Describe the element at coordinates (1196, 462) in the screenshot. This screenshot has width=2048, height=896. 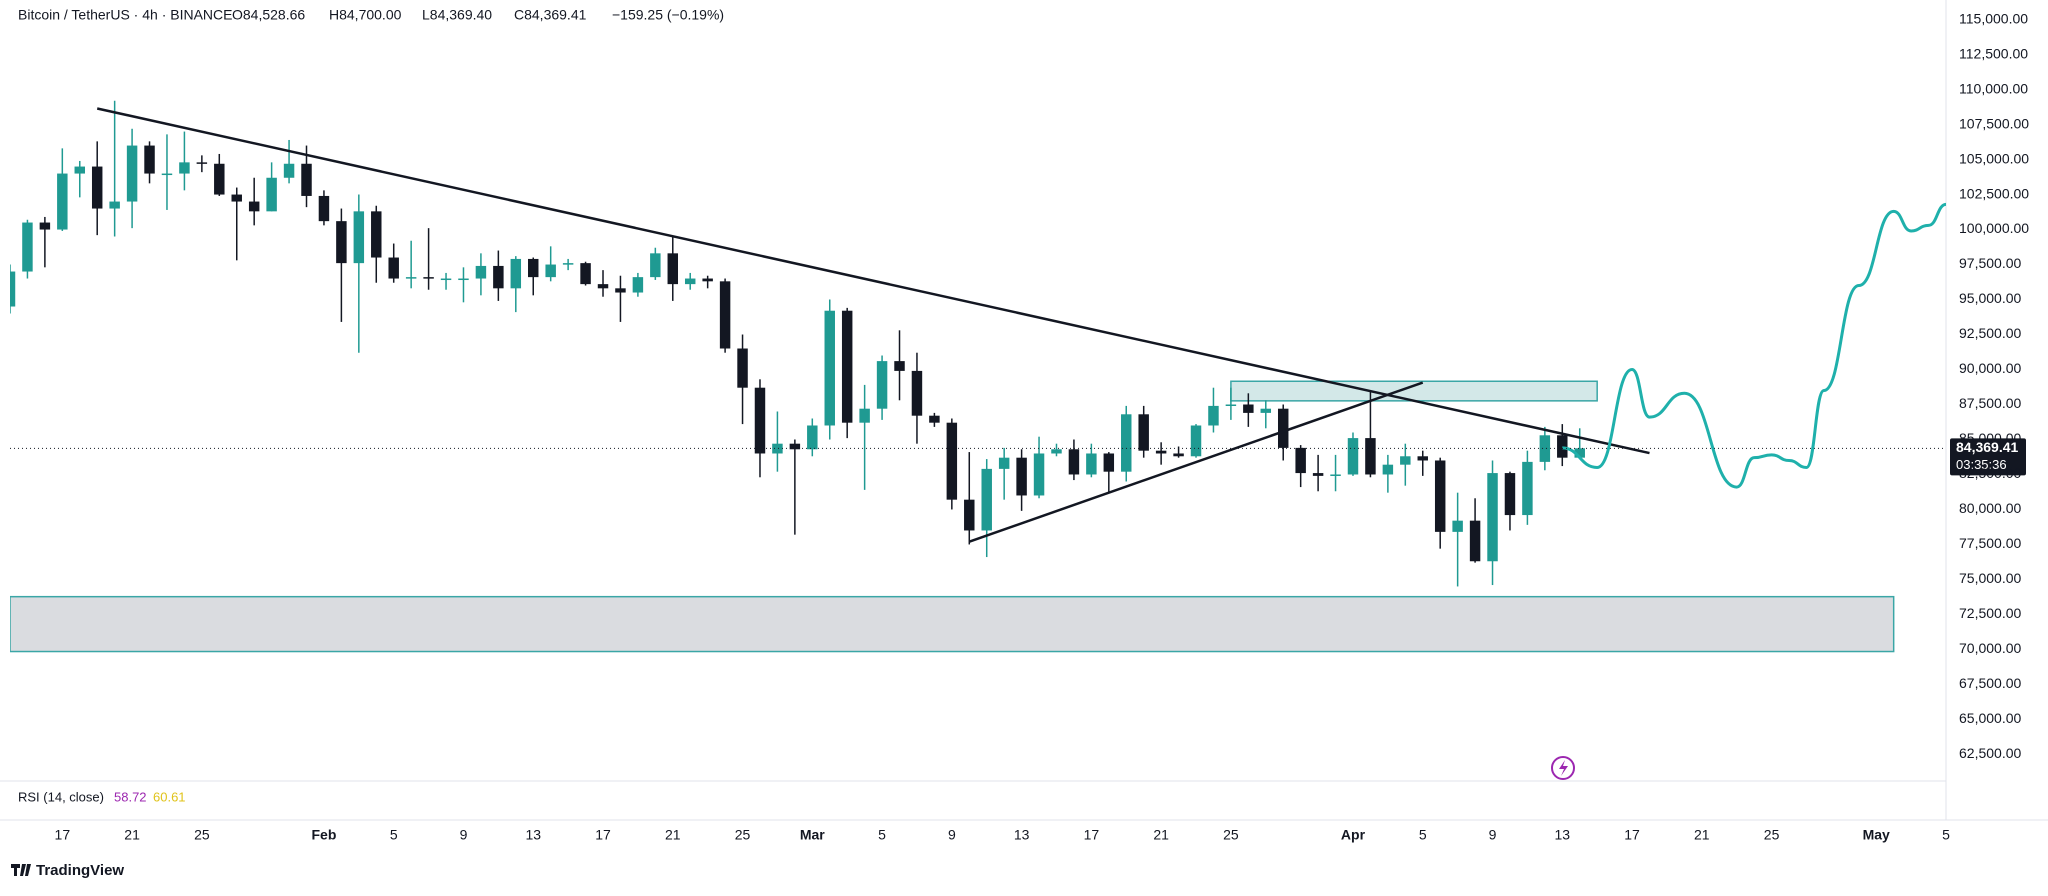
I see `trend-line` at that location.